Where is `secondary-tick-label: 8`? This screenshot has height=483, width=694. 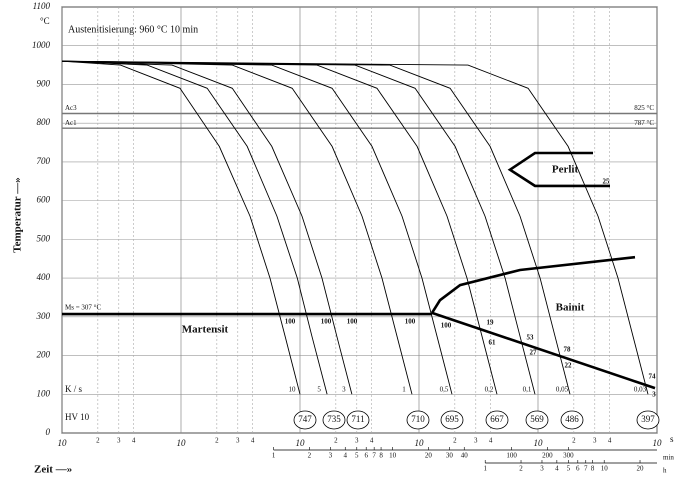
secondary-tick-label: 8 is located at coordinates (381, 456).